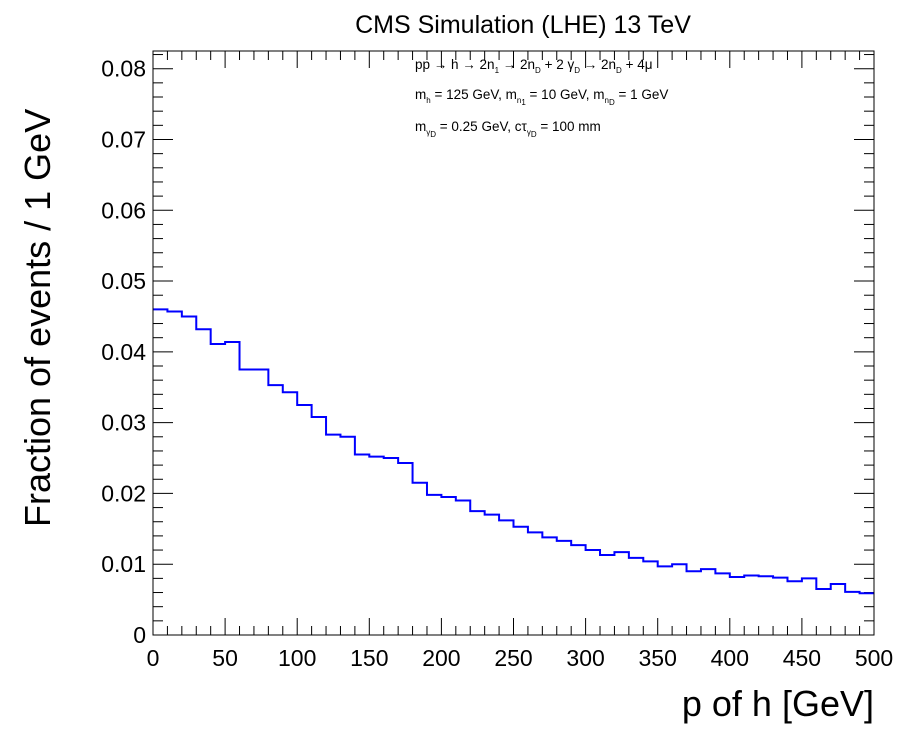 The width and height of the screenshot is (902, 730). What do you see at coordinates (139, 635) in the screenshot?
I see `y-tick-label: 0` at bounding box center [139, 635].